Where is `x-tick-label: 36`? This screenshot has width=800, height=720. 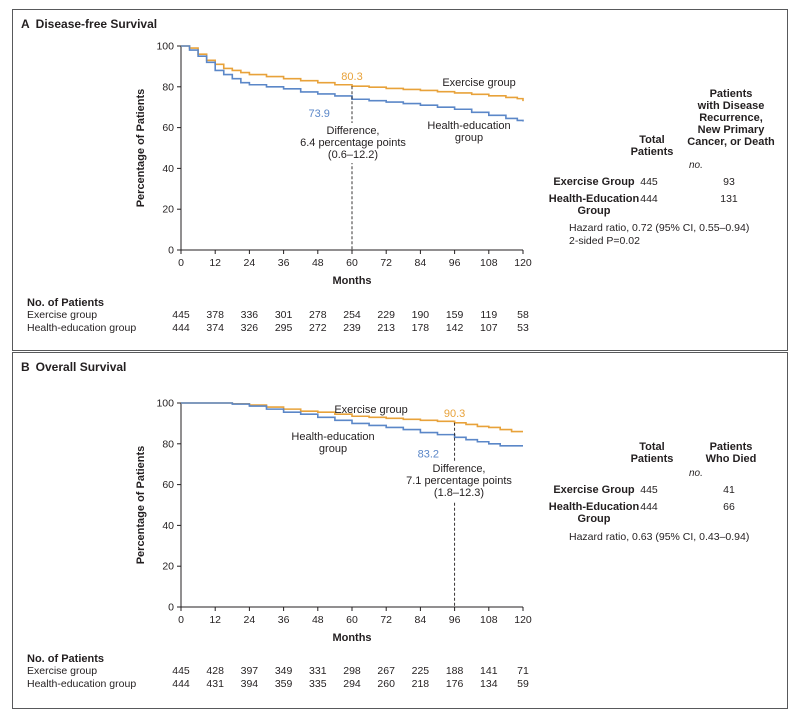 x-tick-label: 36 is located at coordinates (284, 620).